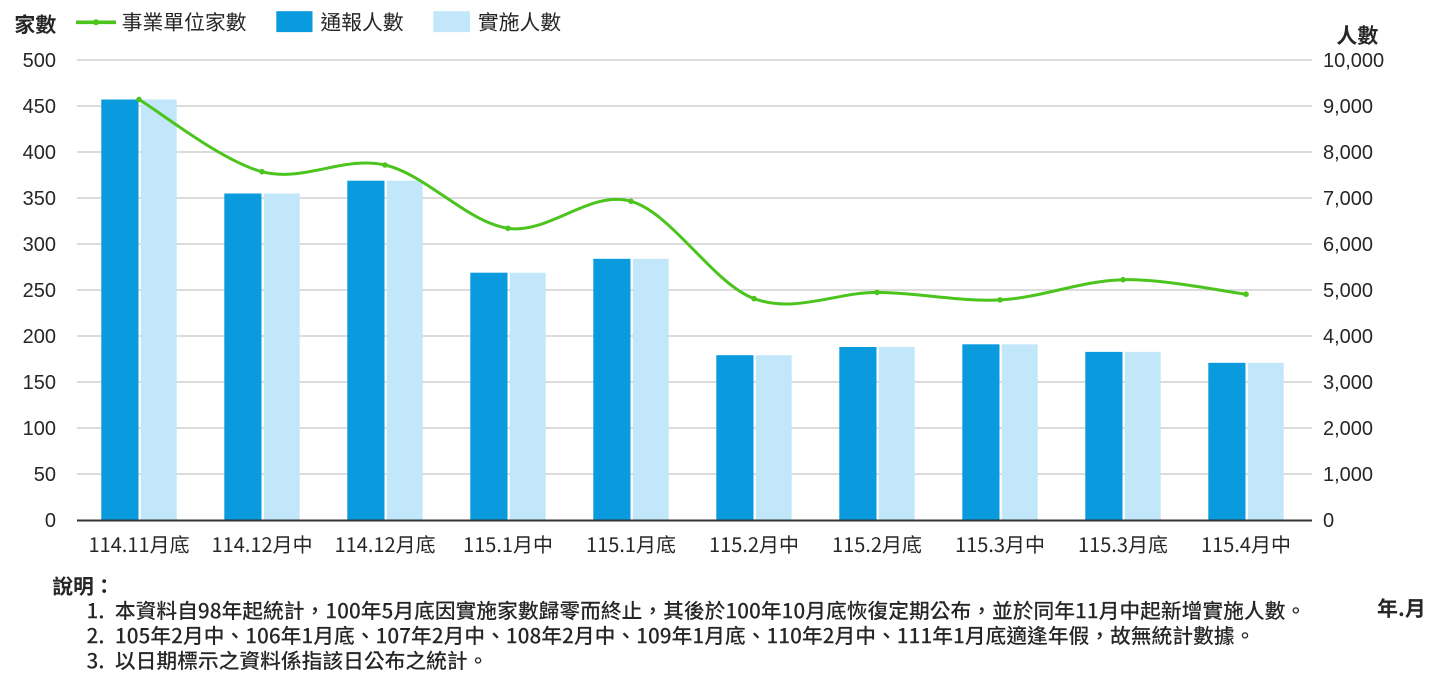  What do you see at coordinates (1348, 475) in the screenshot?
I see `svg-text: 1,000` at bounding box center [1348, 475].